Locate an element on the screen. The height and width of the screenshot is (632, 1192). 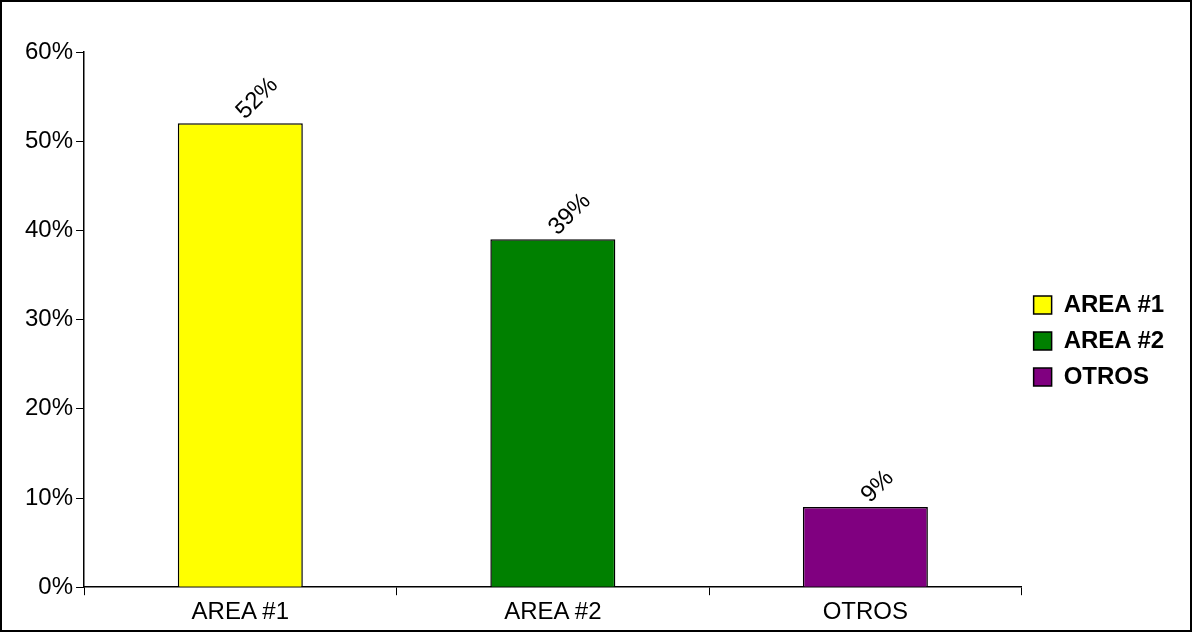
x-tick-label: AREA #1 is located at coordinates (240, 611).